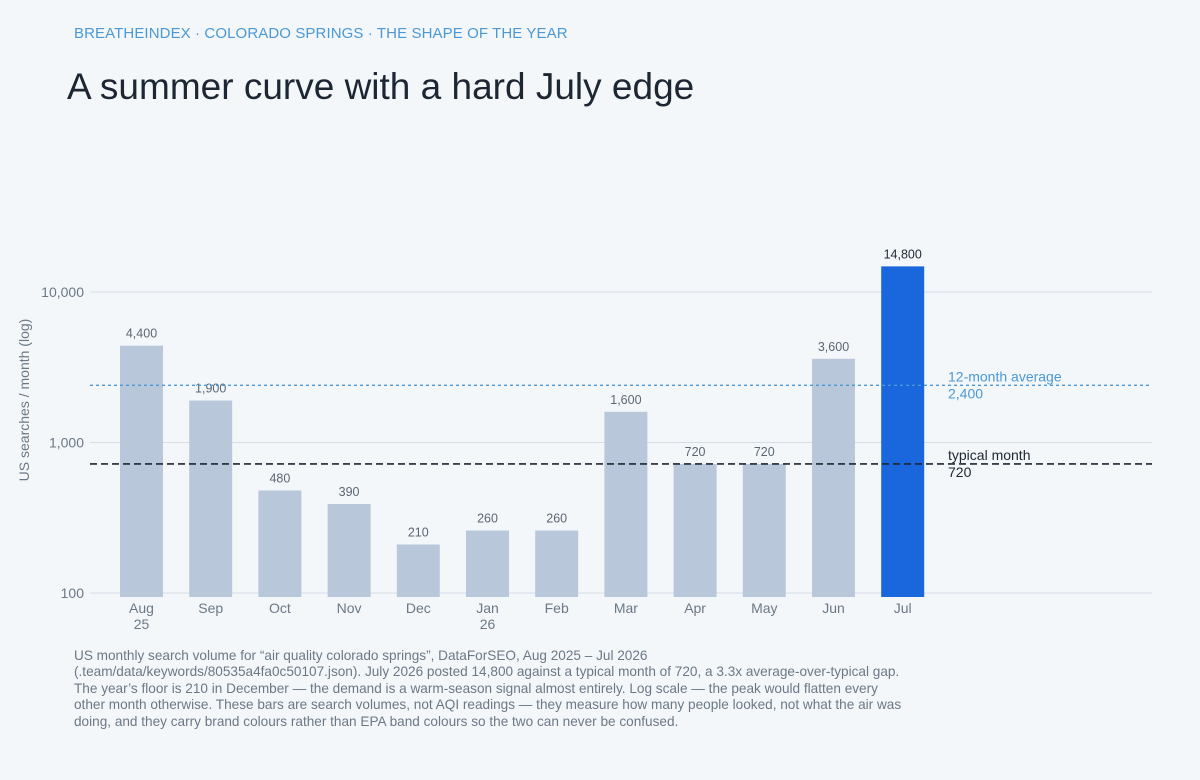 This screenshot has height=780, width=1200. I want to click on x-tick-sublabel: 26, so click(488, 624).